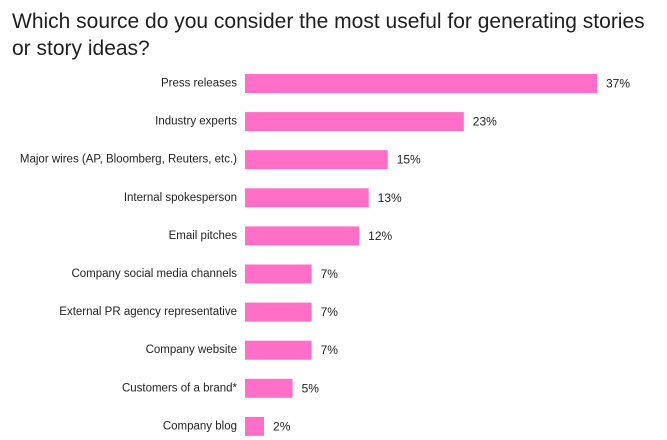 This screenshot has height=440, width=667. I want to click on category-label: External PR agency representative, so click(148, 312).